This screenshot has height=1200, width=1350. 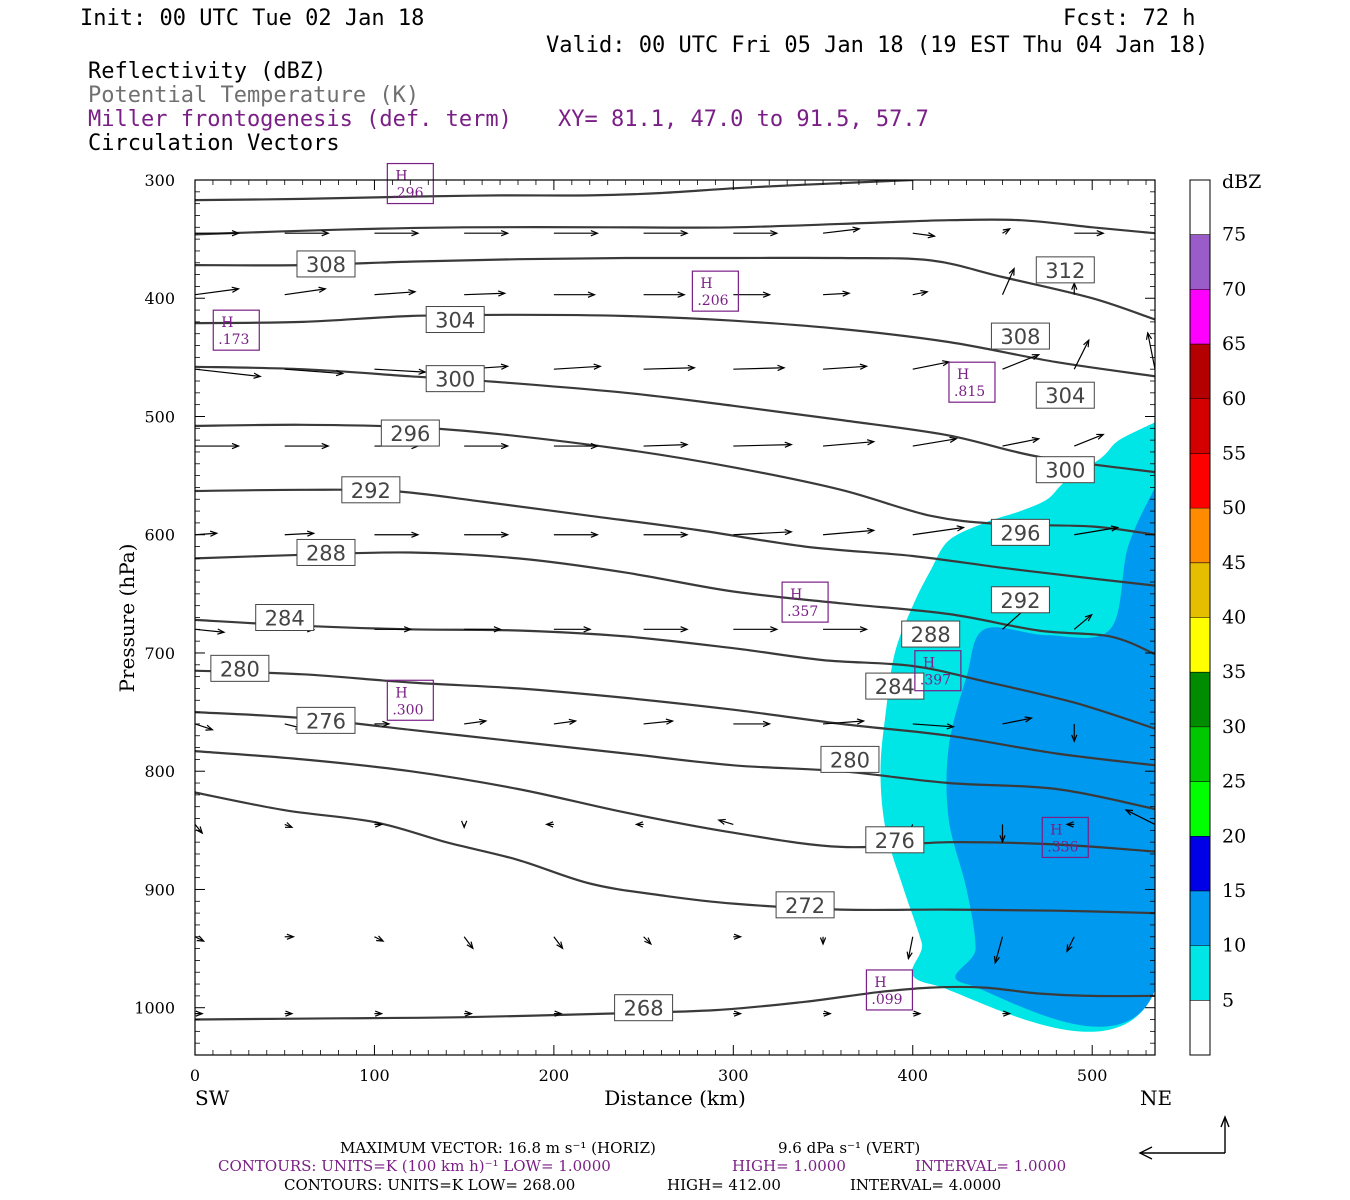 What do you see at coordinates (407, 710) in the screenshot?
I see `frontogenesis-value: .300` at bounding box center [407, 710].